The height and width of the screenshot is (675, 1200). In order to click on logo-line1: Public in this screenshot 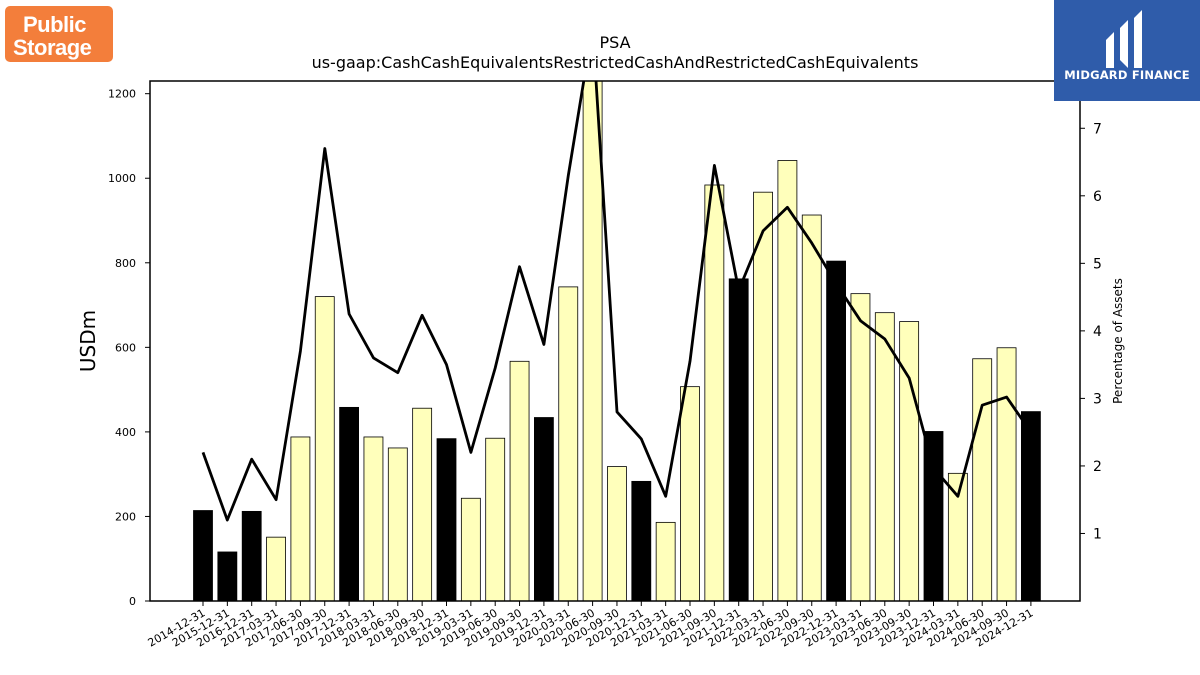, I will do `click(55, 24)`.